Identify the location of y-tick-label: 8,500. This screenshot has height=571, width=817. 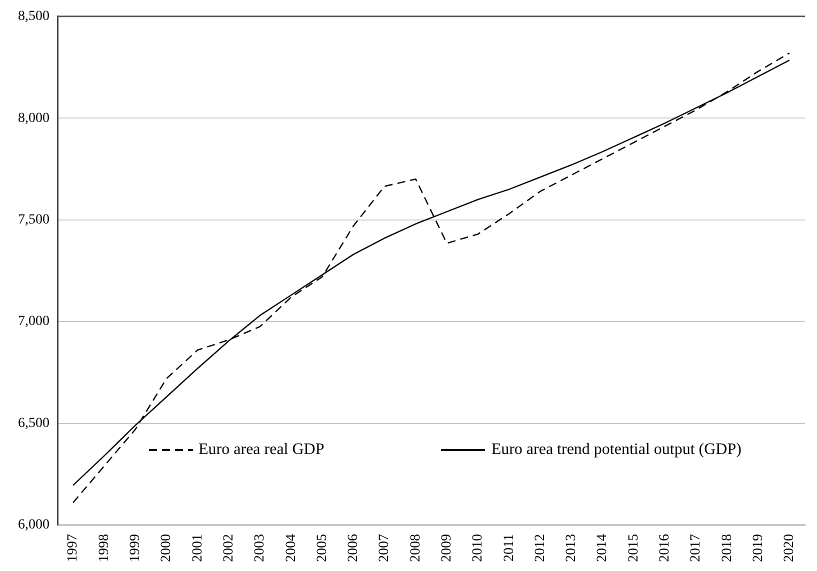
(34, 16).